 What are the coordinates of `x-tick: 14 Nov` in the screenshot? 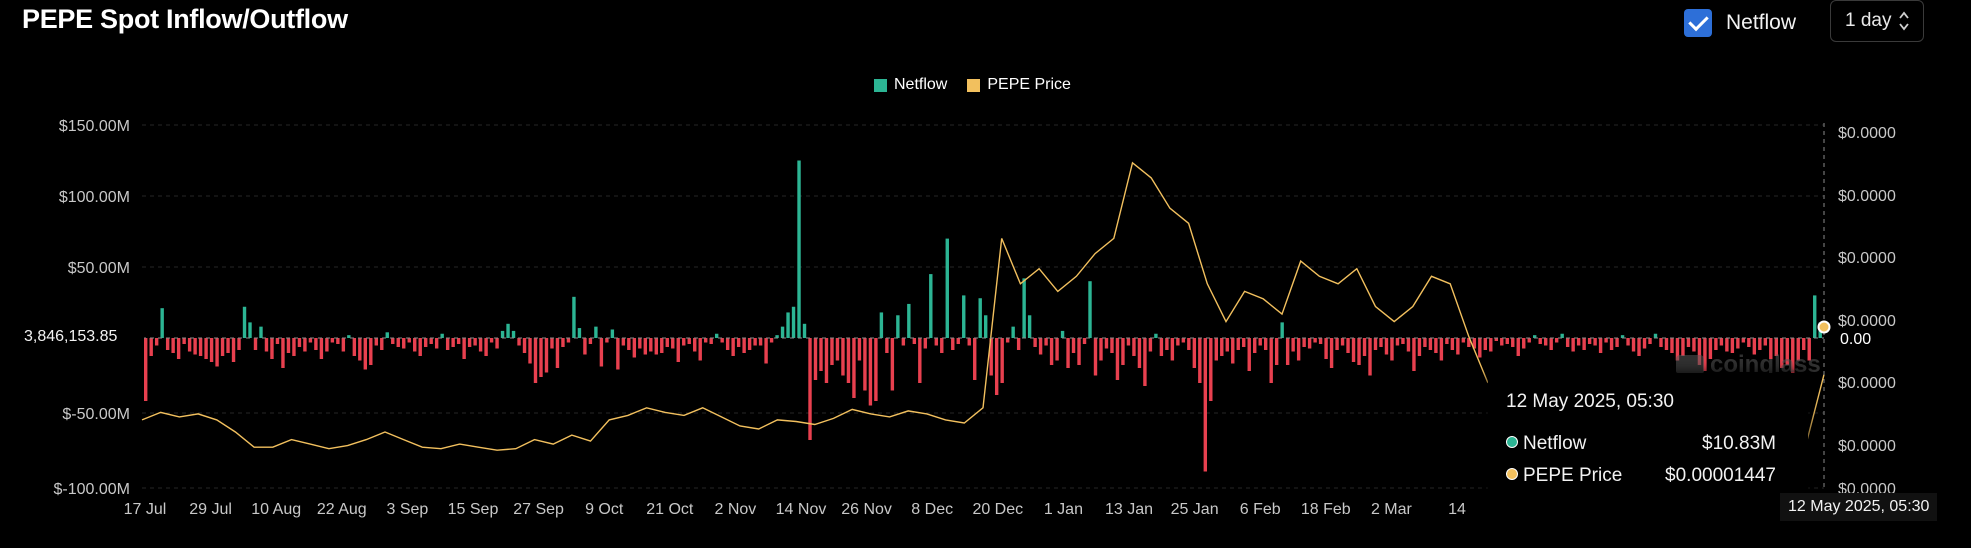 It's located at (801, 509).